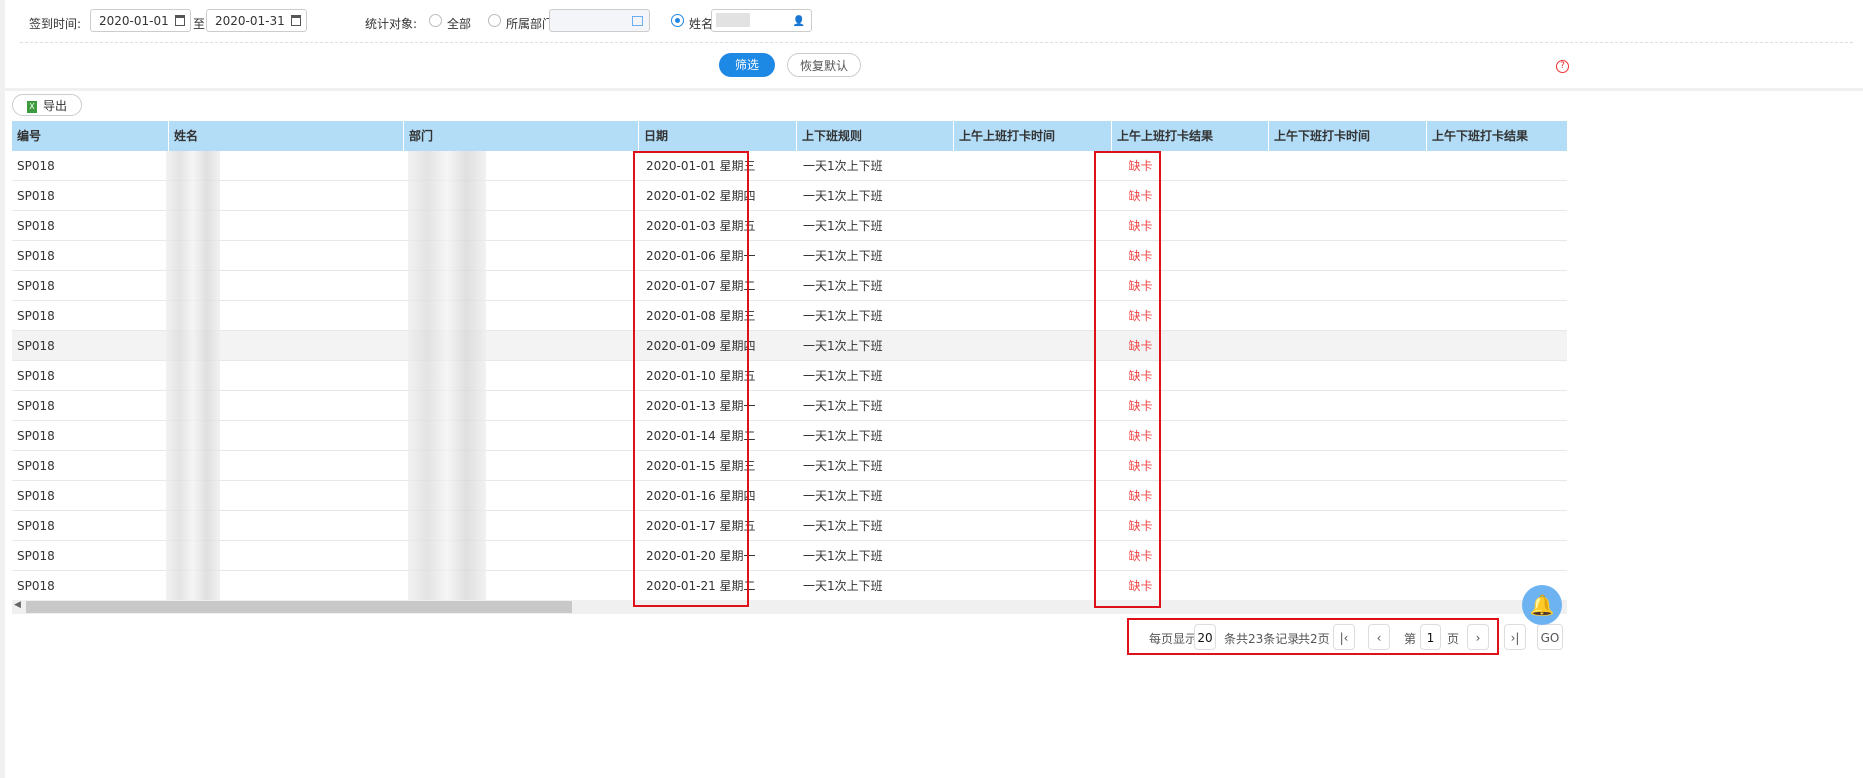  I want to click on column-header: 姓名, so click(286, 136).